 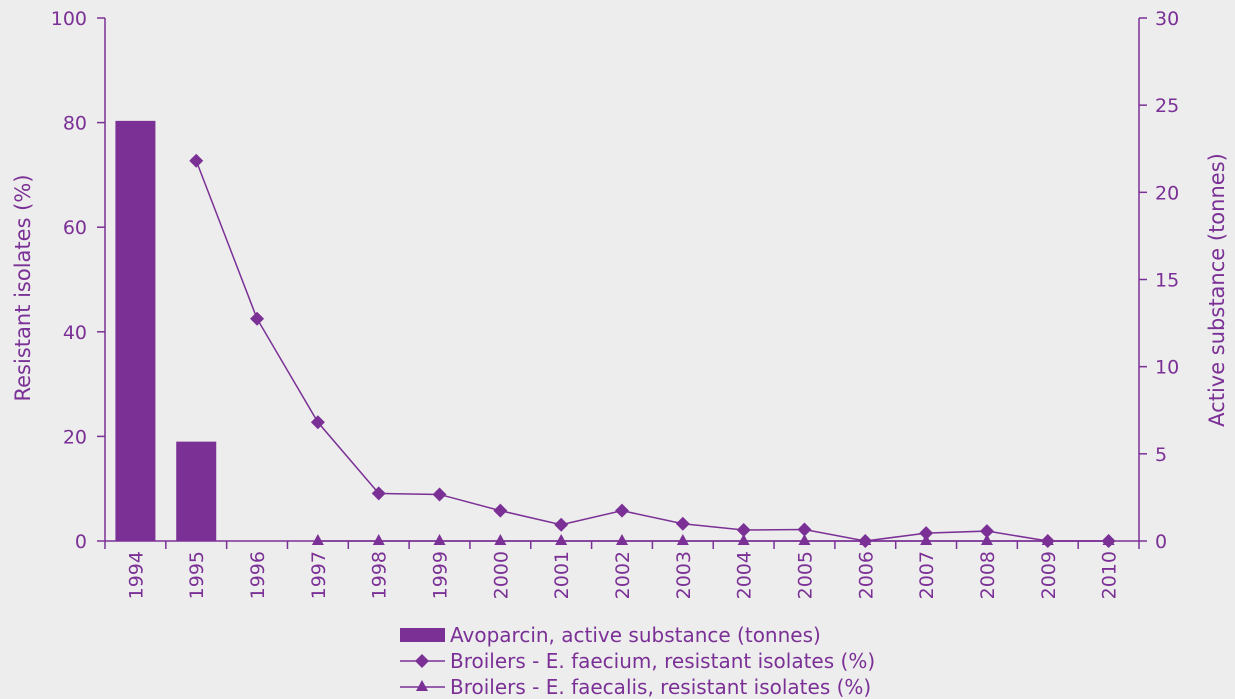 What do you see at coordinates (988, 575) in the screenshot?
I see `x-tick-label-2008: 2008` at bounding box center [988, 575].